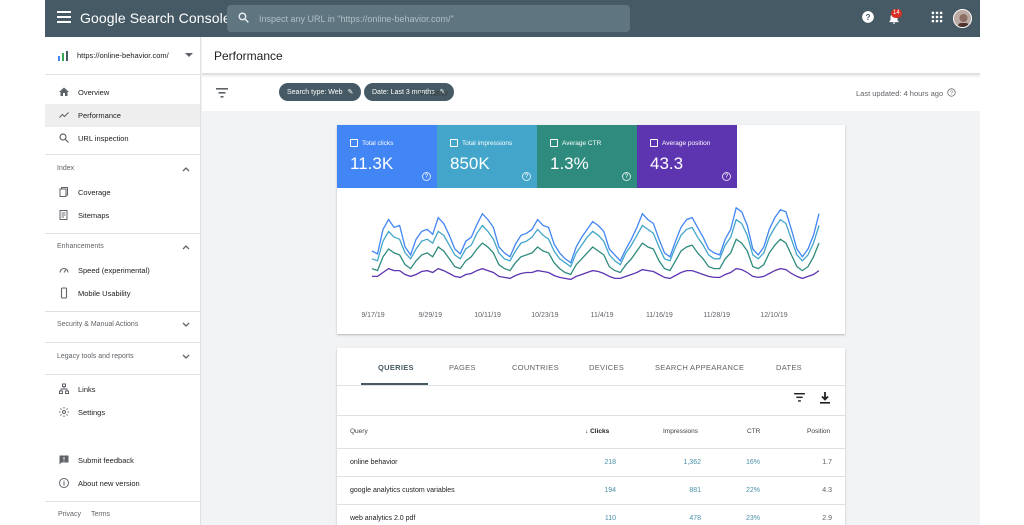 This screenshot has height=525, width=1024. Describe the element at coordinates (754, 431) in the screenshot. I see `column-header-ctr: CTR` at that location.